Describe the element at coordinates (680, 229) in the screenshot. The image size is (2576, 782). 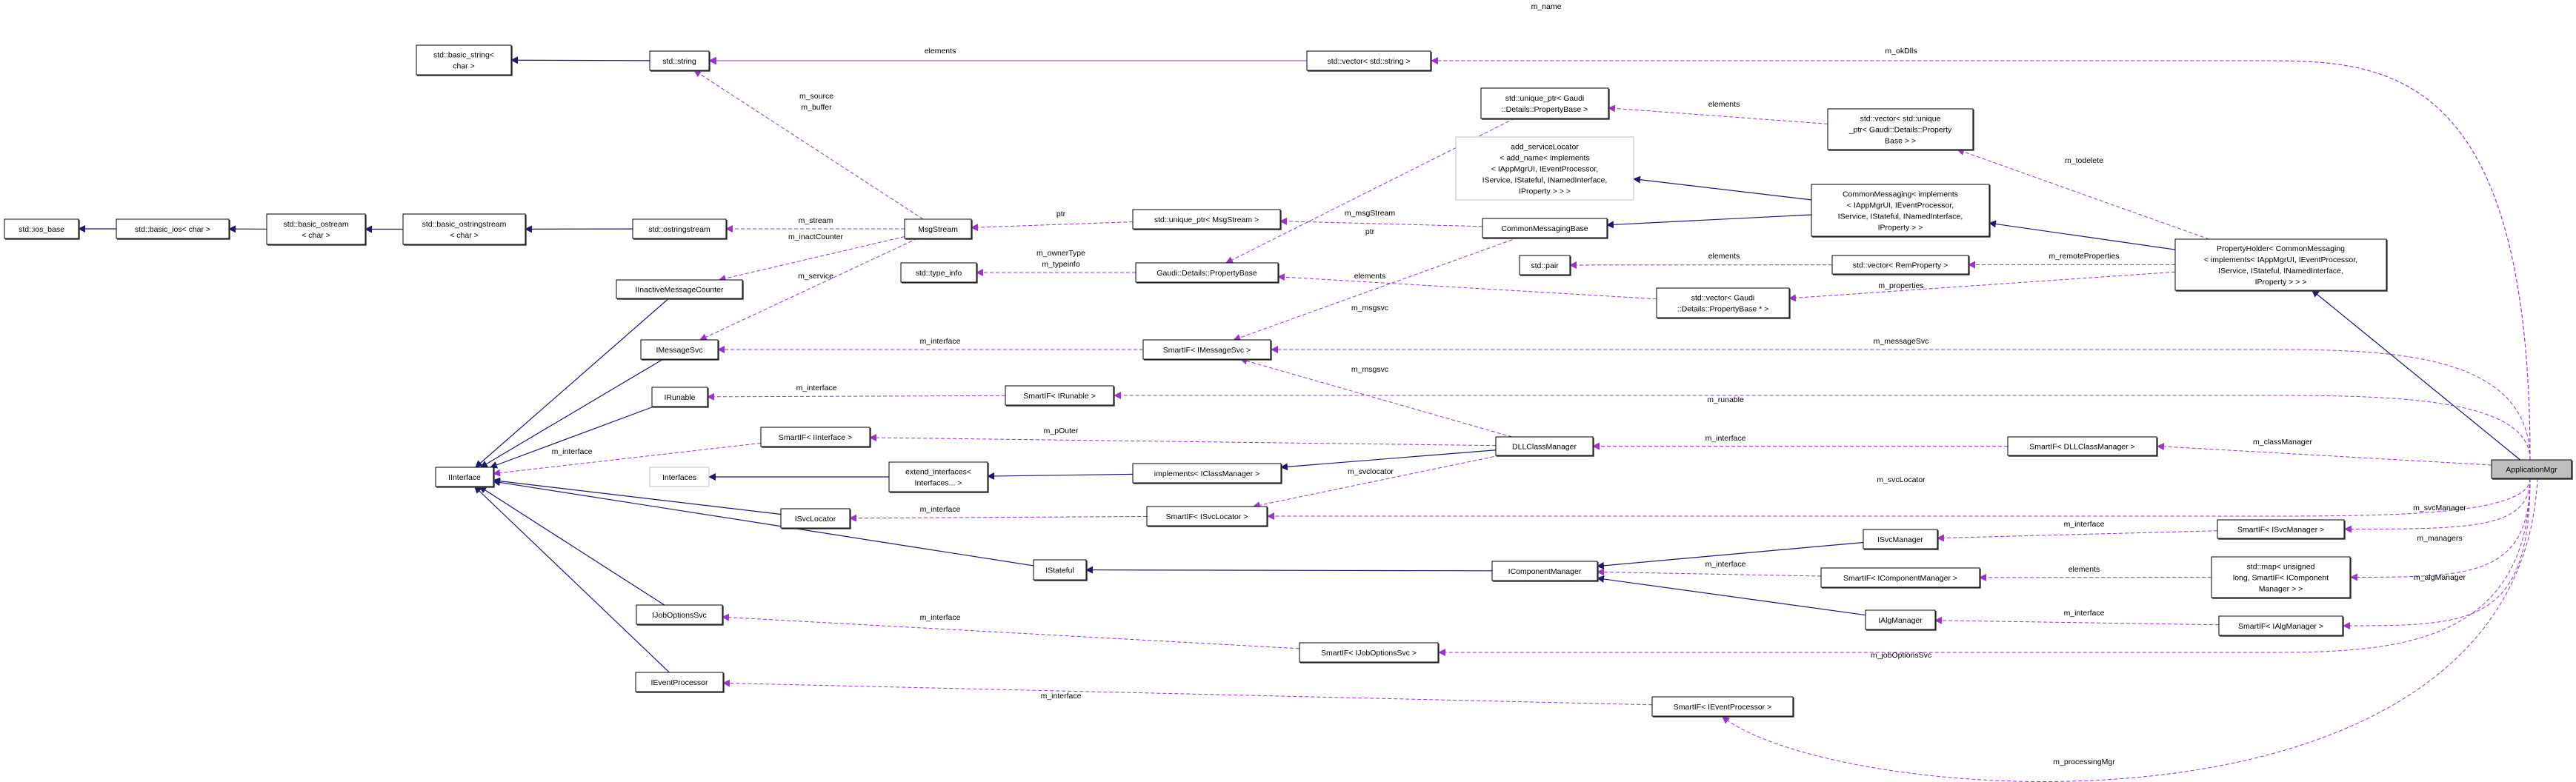
I see `class-node-ostringstream: std::ostringstream` at that location.